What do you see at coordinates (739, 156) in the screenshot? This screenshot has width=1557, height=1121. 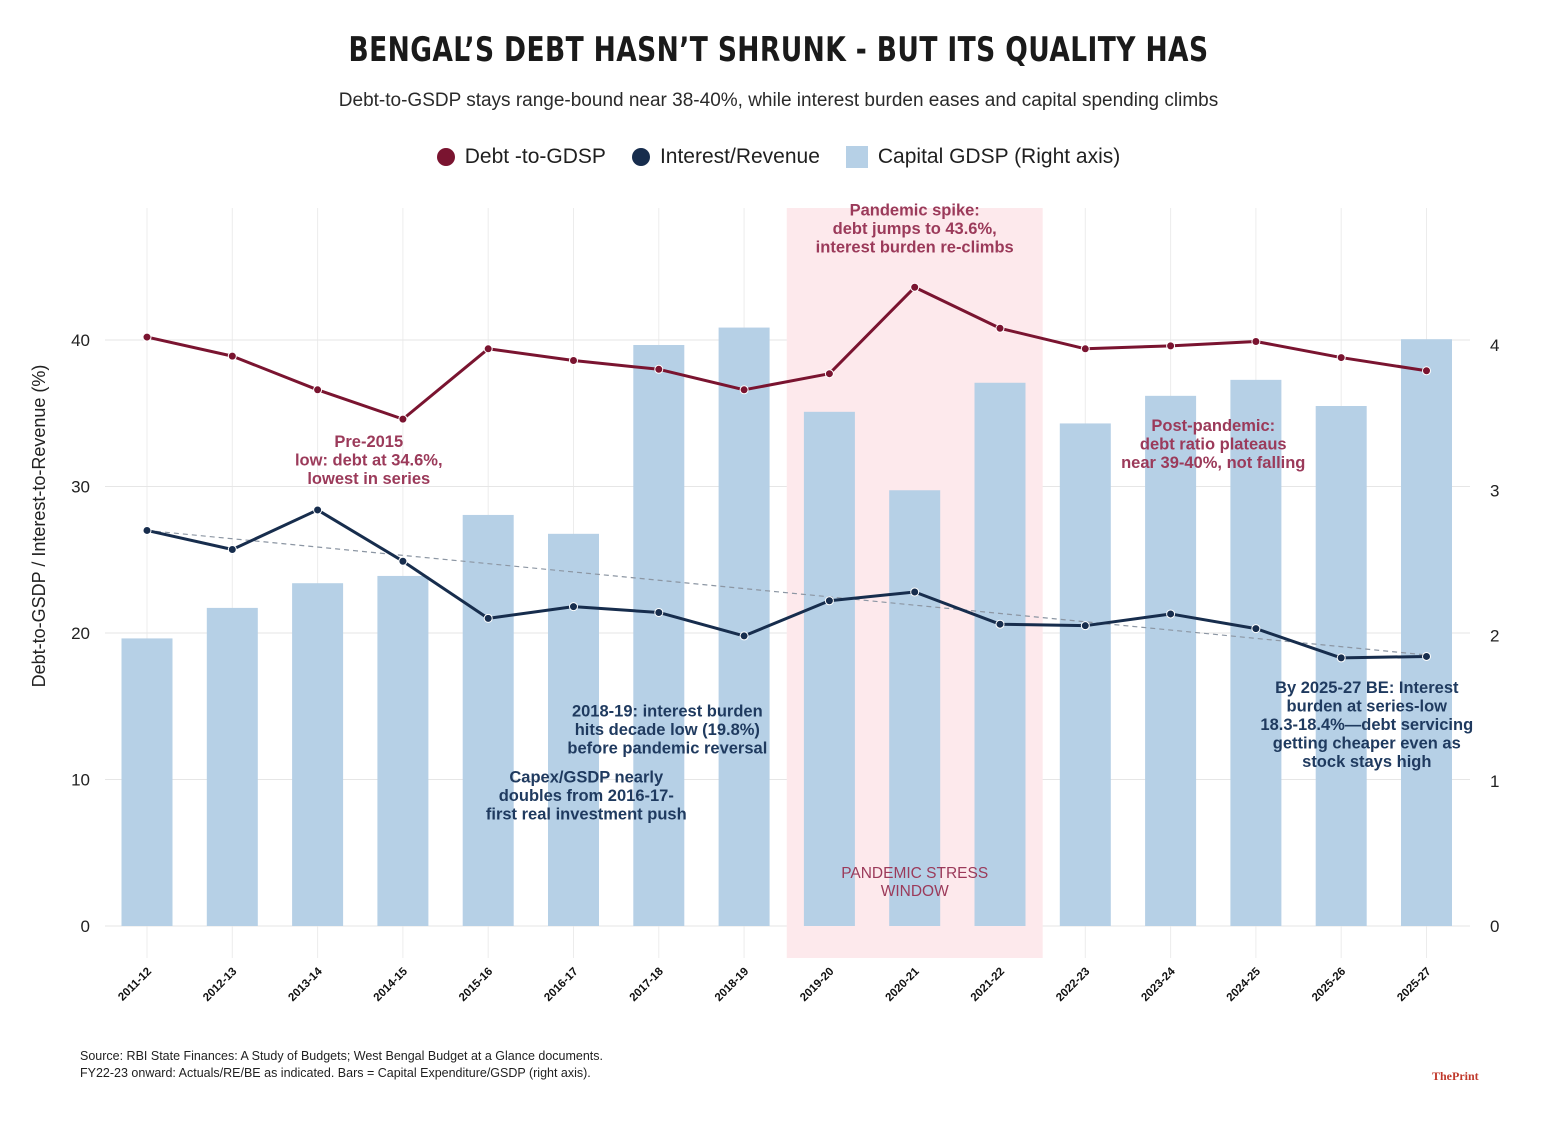 I see `legend-label-interest: Interest/Revenue` at bounding box center [739, 156].